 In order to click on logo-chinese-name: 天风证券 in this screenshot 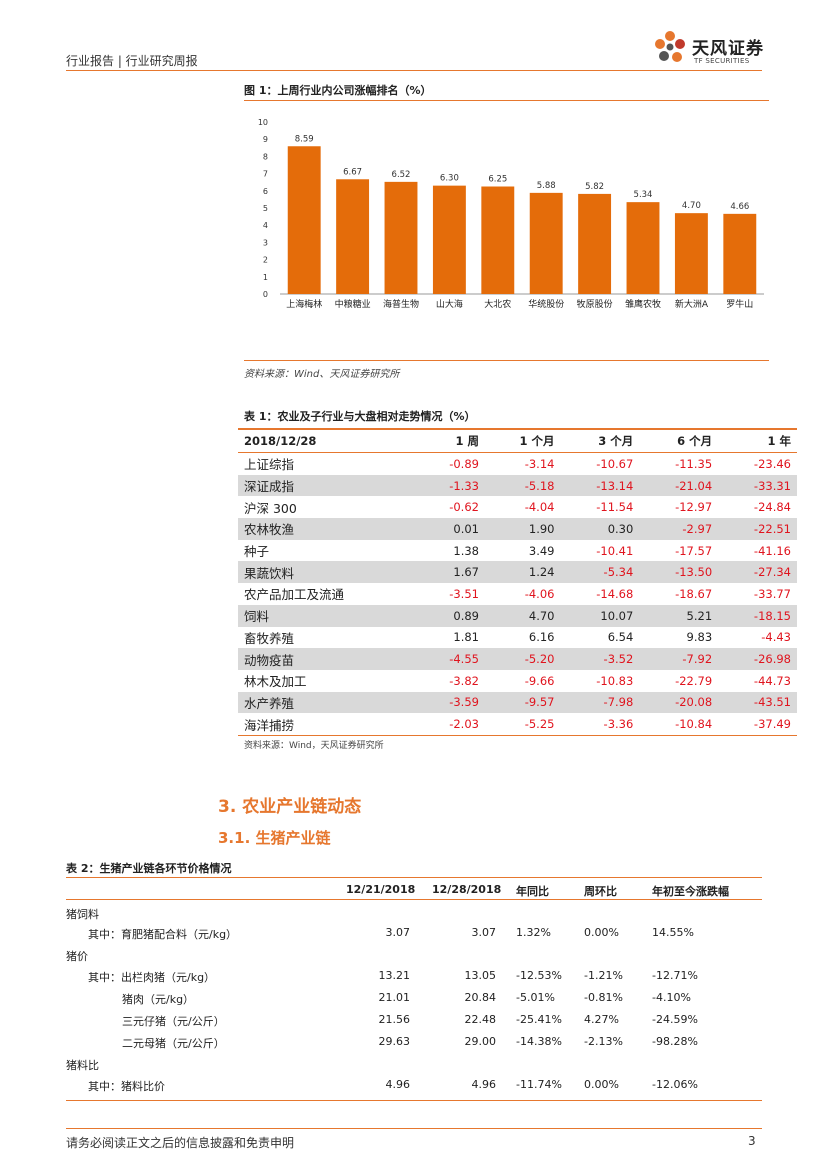, I will do `click(728, 49)`.